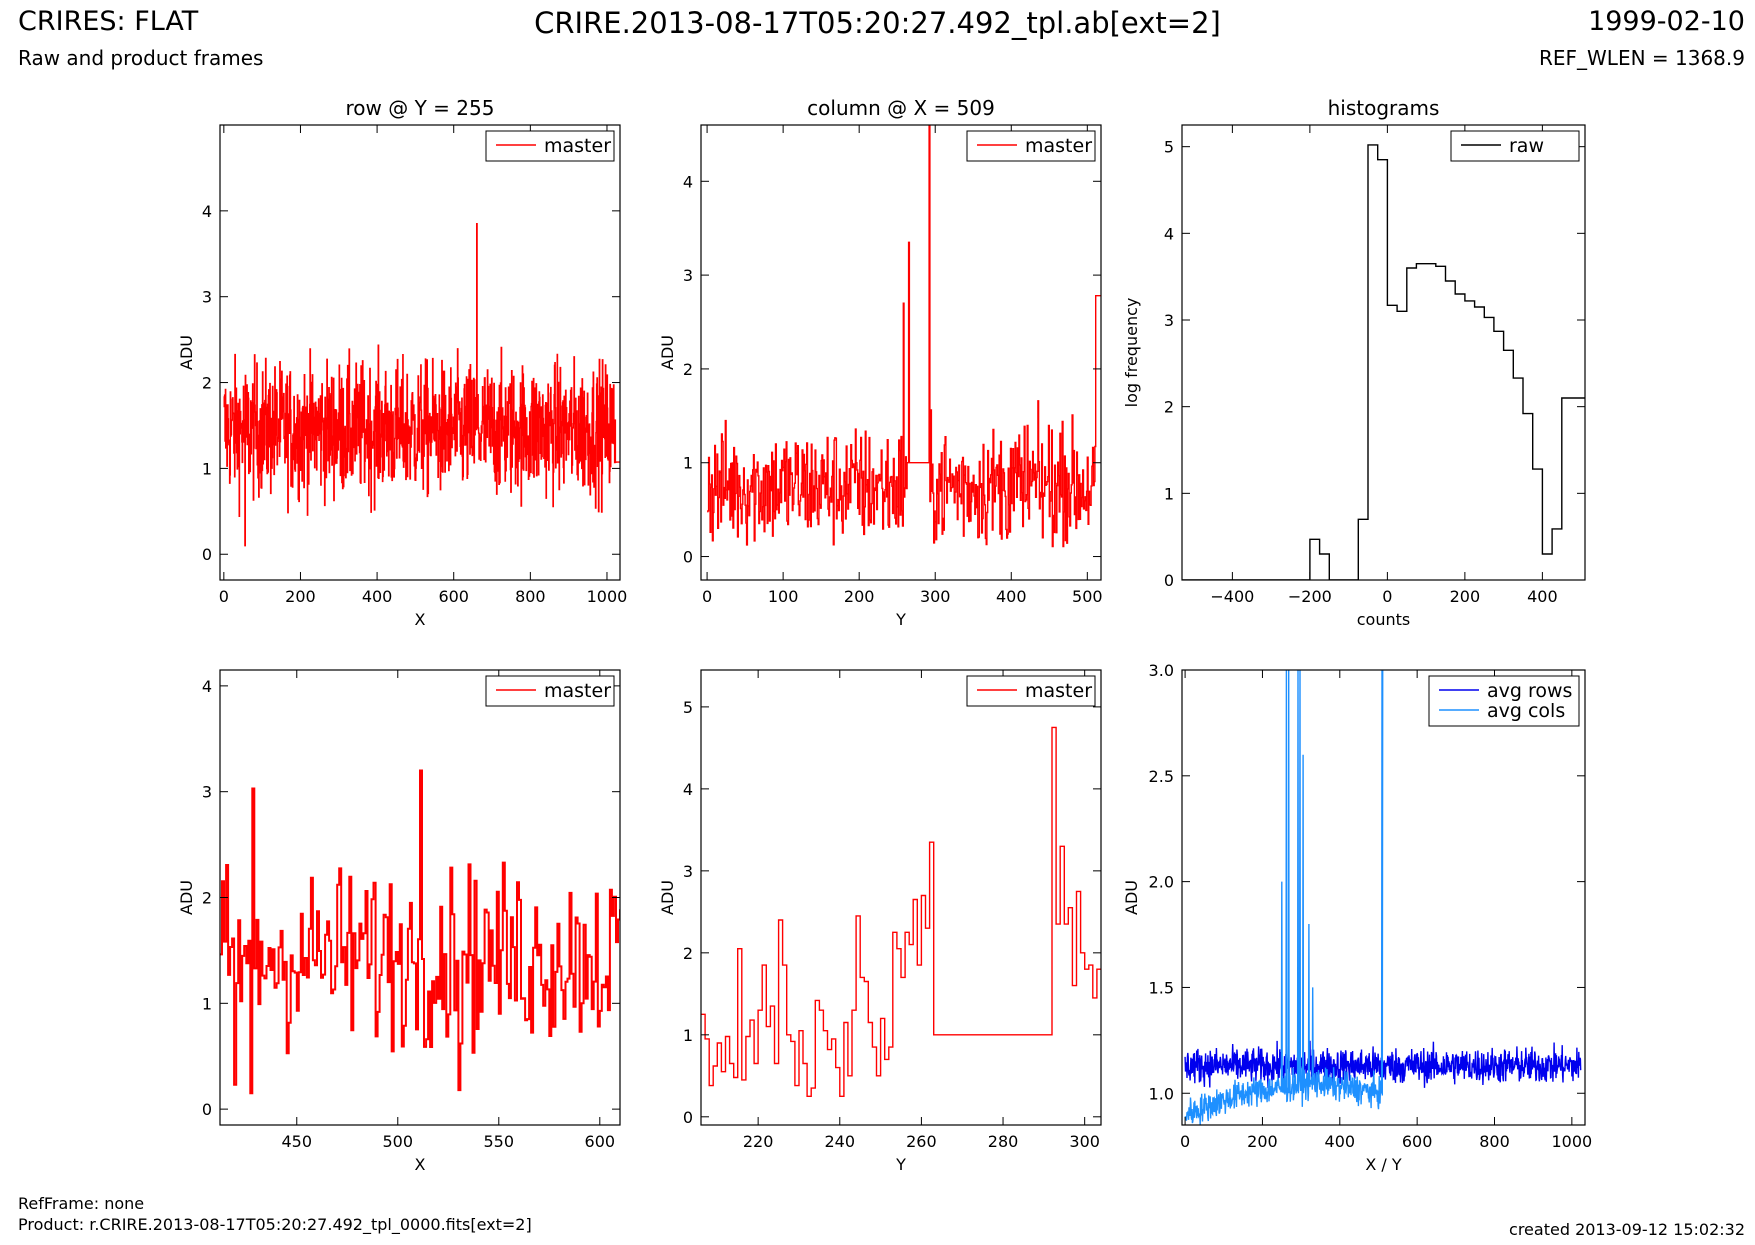 Image resolution: width=1755 pixels, height=1245 pixels. What do you see at coordinates (1161, 1093) in the screenshot?
I see `y-tick-label: 1.0` at bounding box center [1161, 1093].